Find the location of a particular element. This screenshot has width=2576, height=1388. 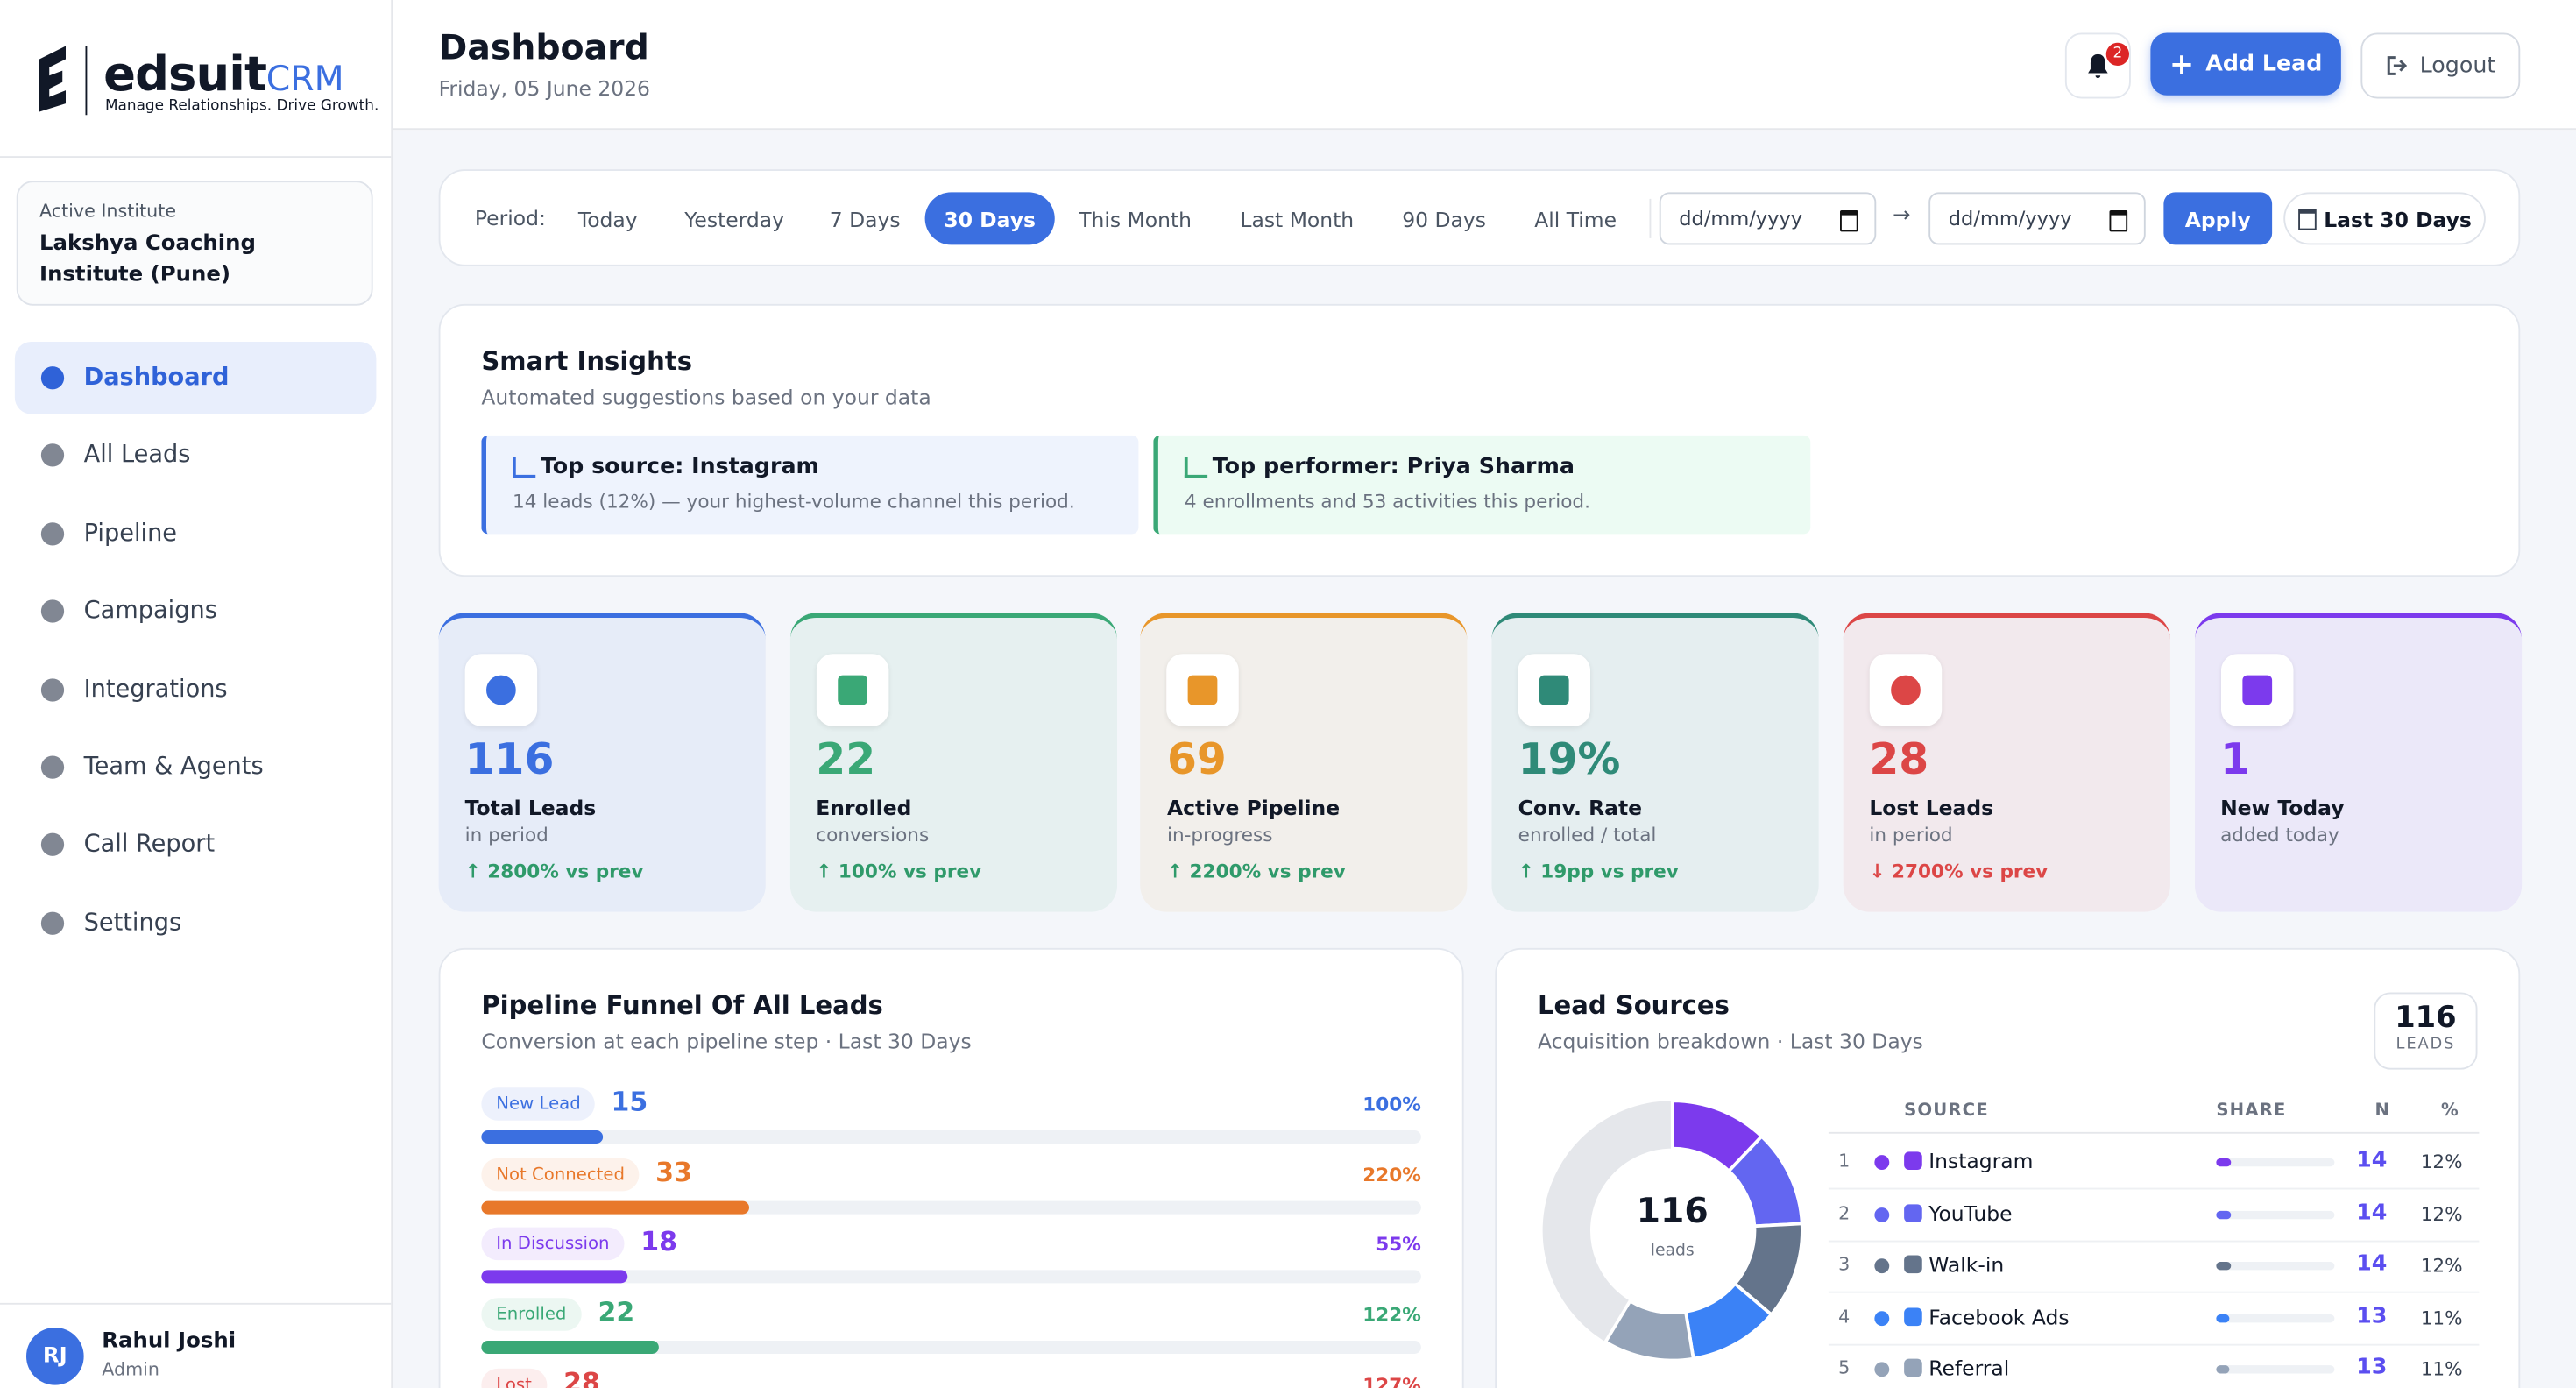

stage-track is located at coordinates (951, 1207).